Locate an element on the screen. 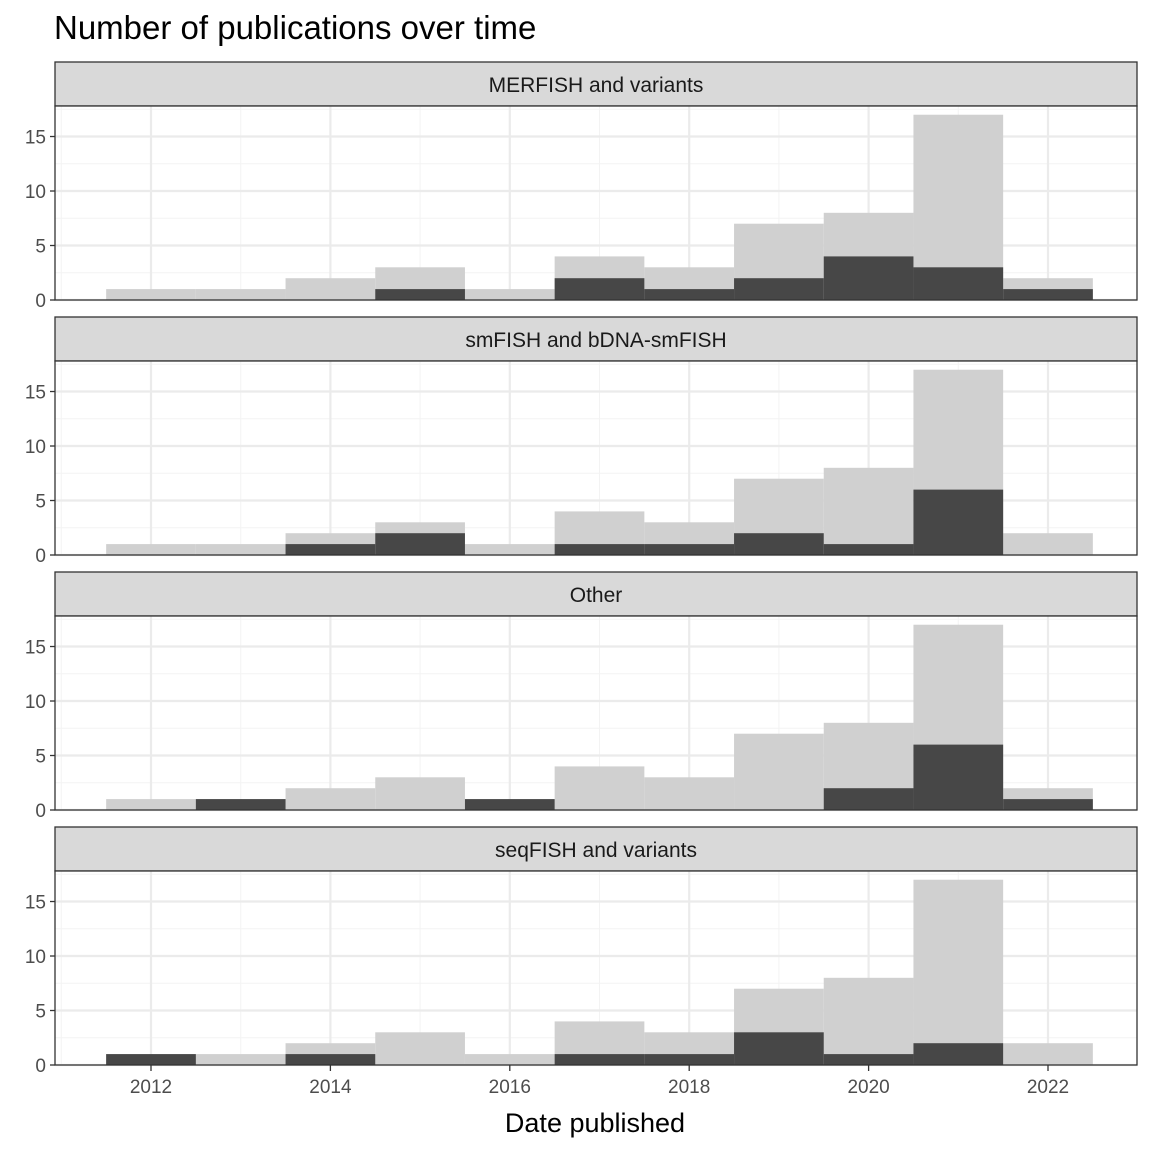 Image resolution: width=1152 pixels, height=1152 pixels. x-tick-label: 2022 is located at coordinates (1048, 1087).